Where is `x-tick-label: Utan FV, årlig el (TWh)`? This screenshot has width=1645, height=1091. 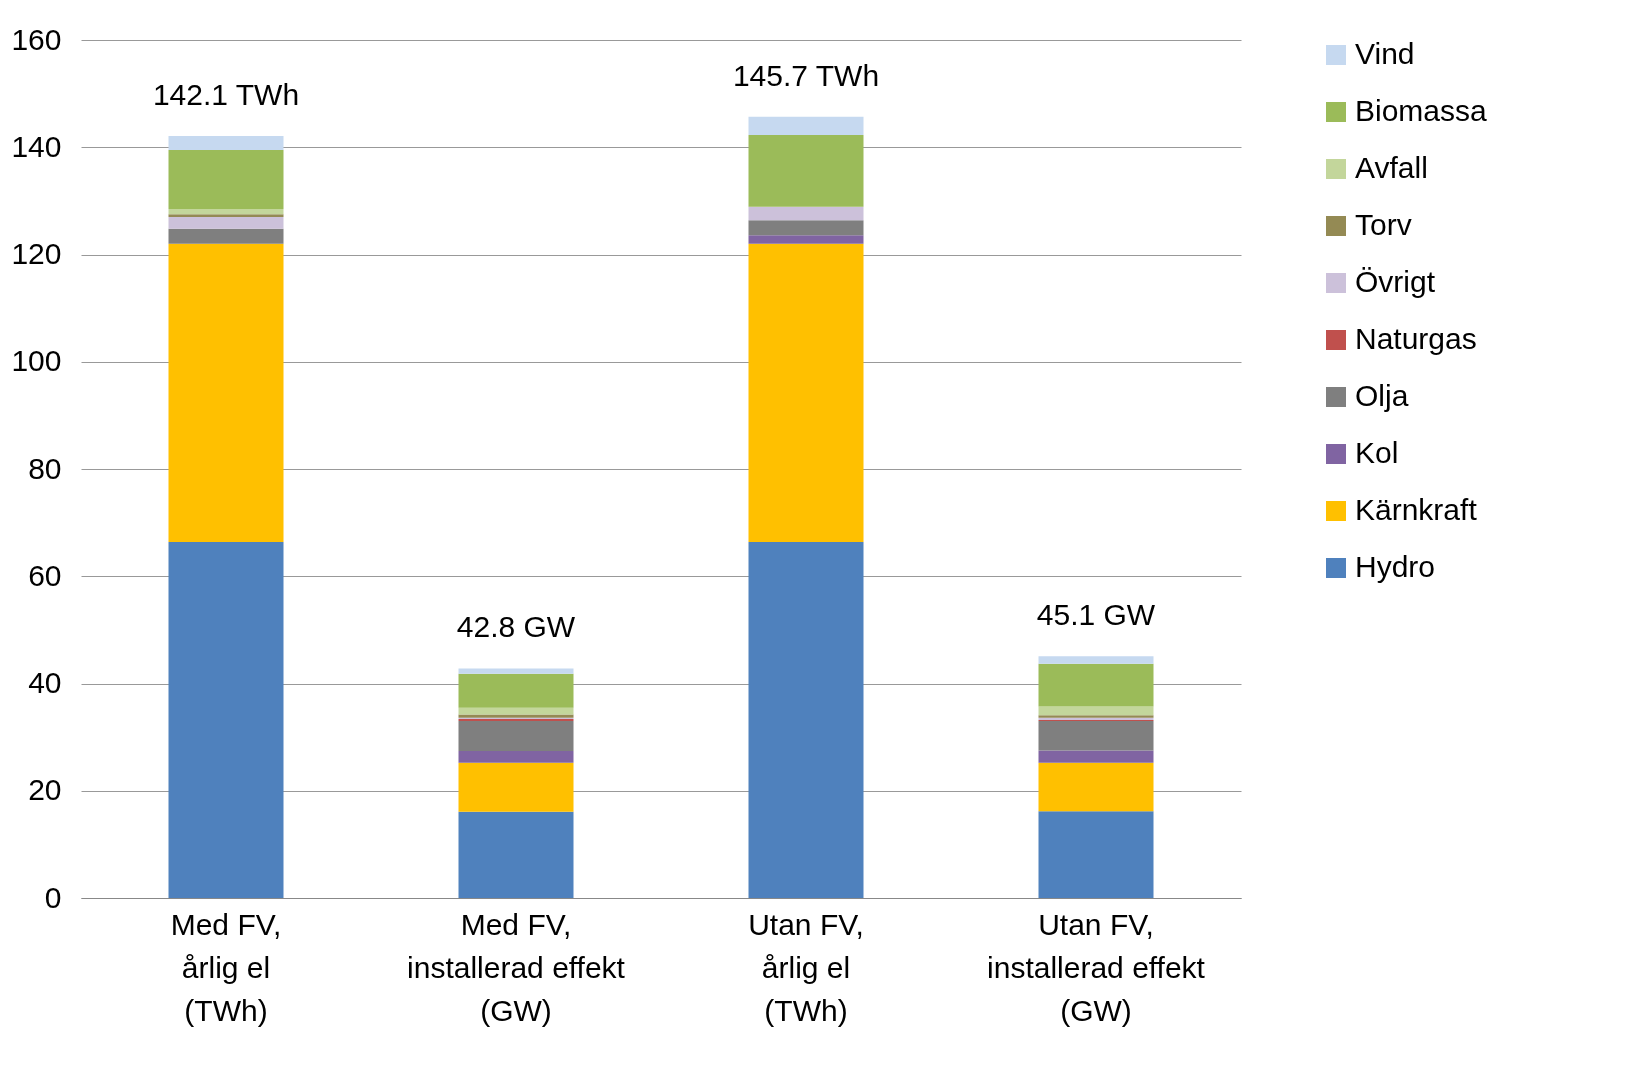 x-tick-label: Utan FV, årlig el (TWh) is located at coordinates (806, 967).